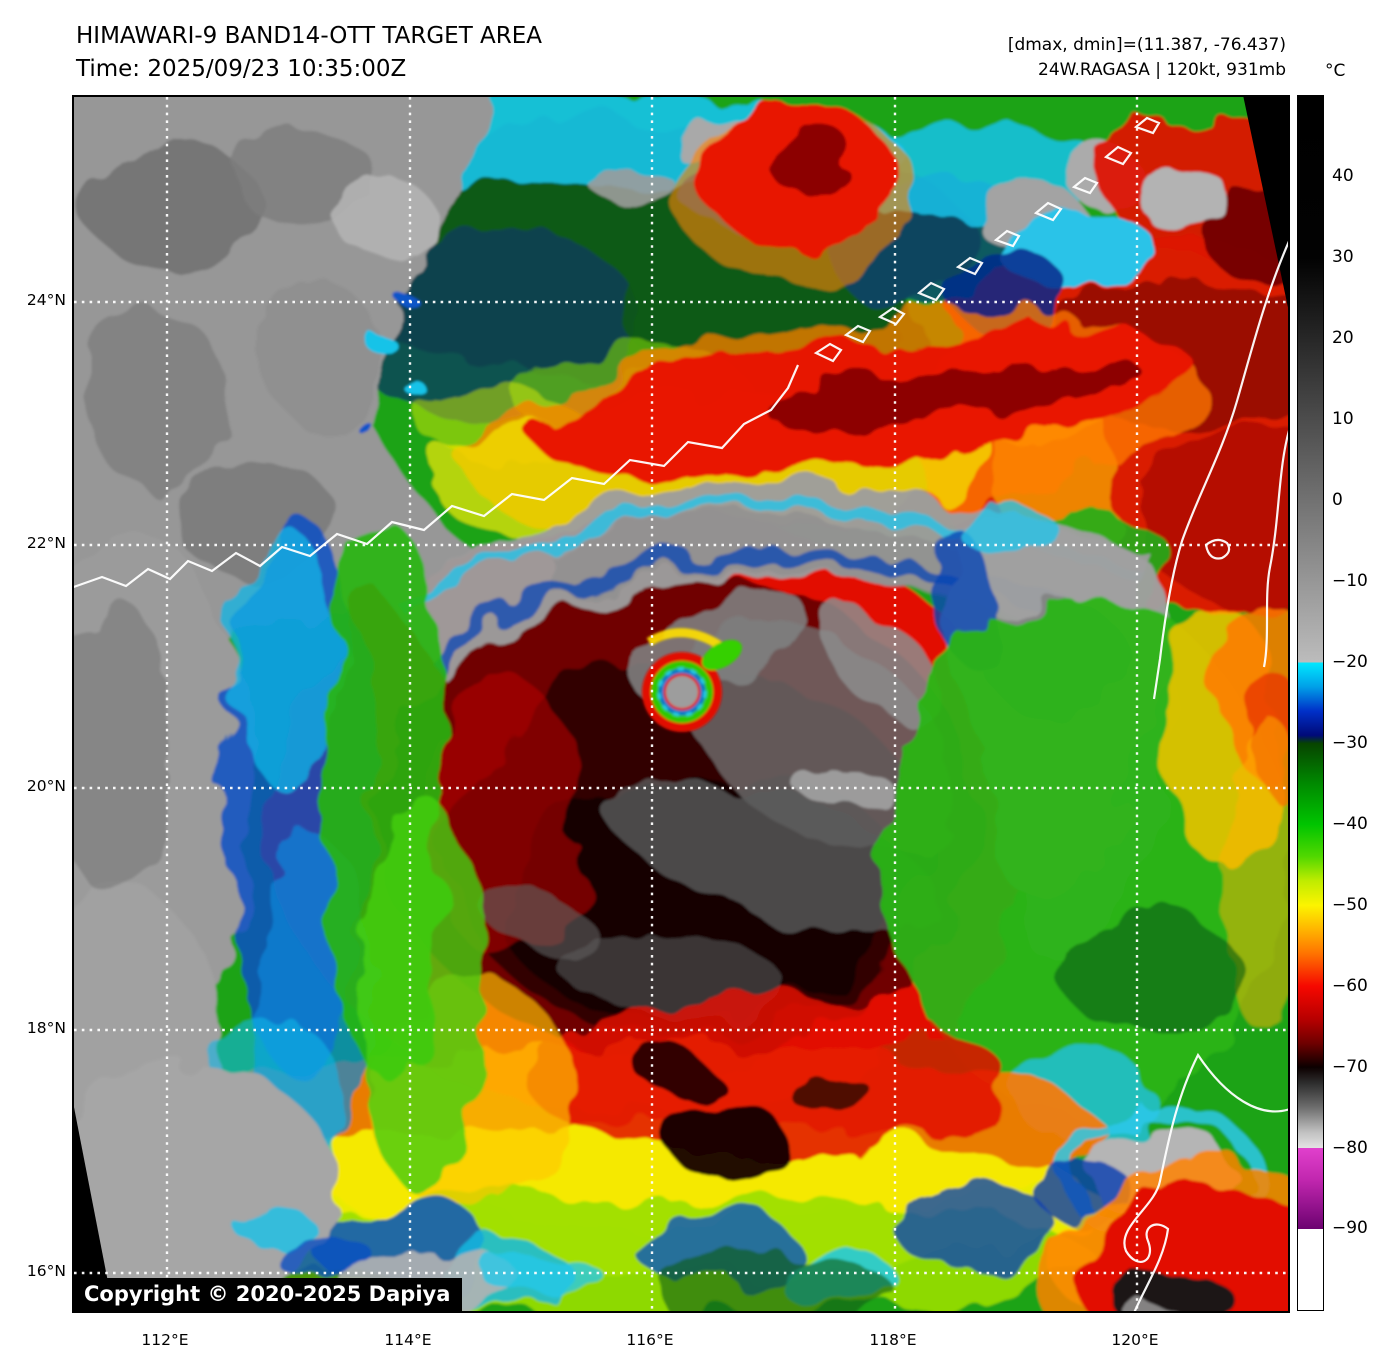 The image size is (1390, 1359). I want to click on page-title: HIMAWARI-9 BAND14-OTT TARGET AREA, so click(309, 36).